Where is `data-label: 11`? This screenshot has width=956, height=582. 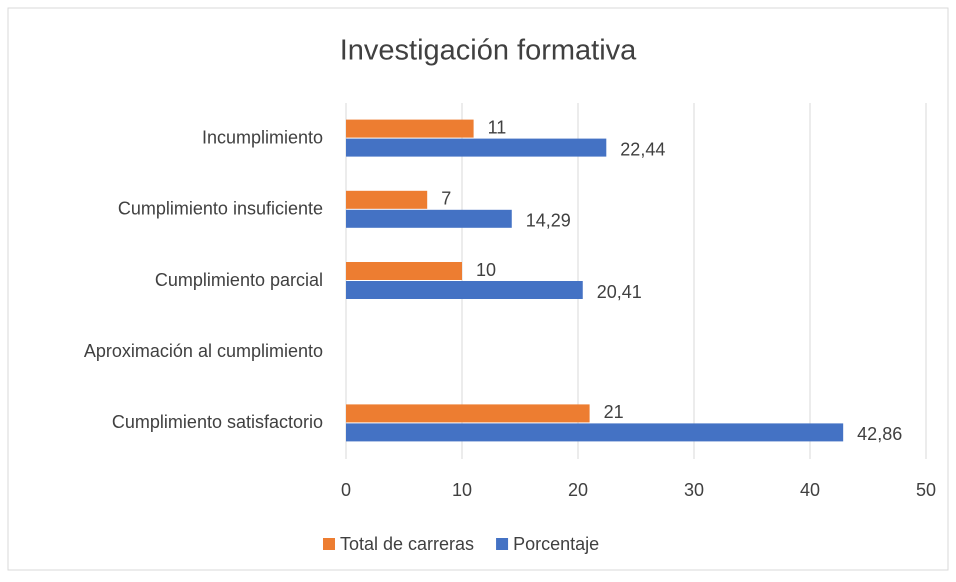 data-label: 11 is located at coordinates (497, 127).